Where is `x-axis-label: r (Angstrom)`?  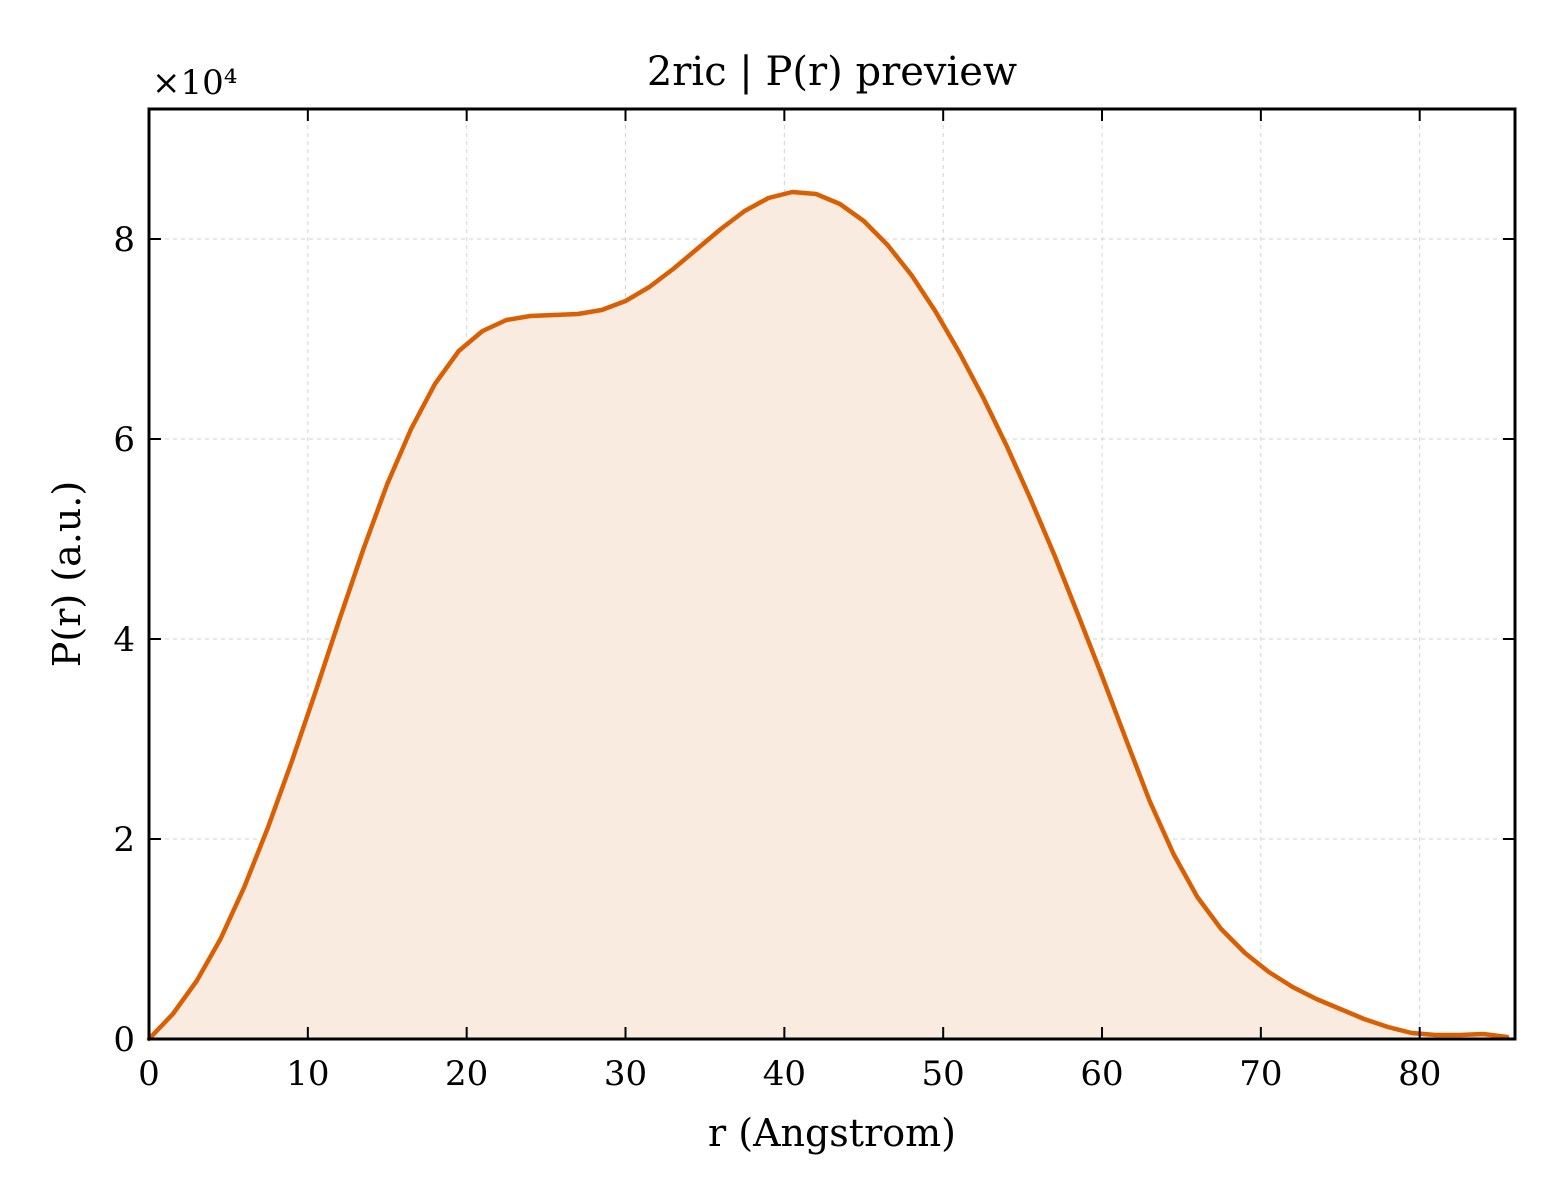 x-axis-label: r (Angstrom) is located at coordinates (832, 1133).